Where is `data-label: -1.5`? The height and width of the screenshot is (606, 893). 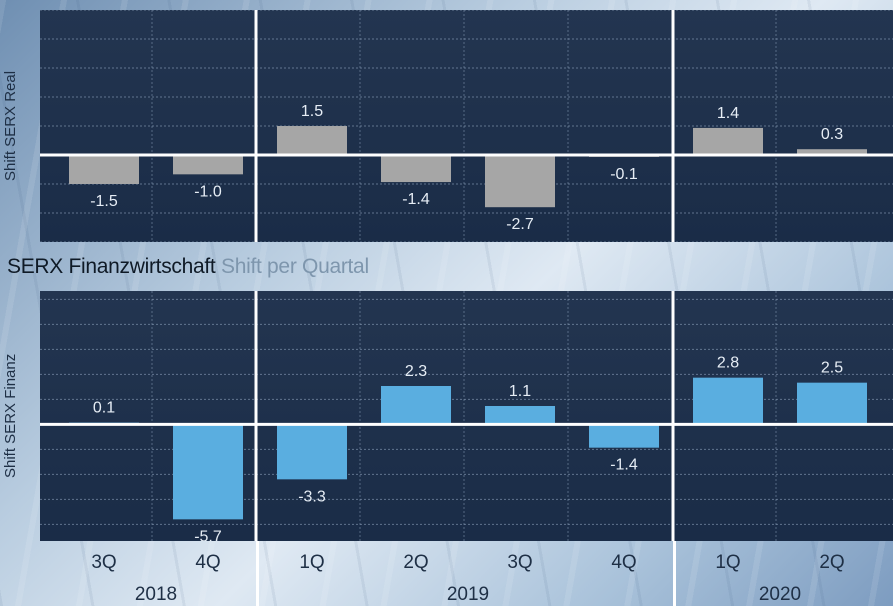
data-label: -1.5 is located at coordinates (104, 201).